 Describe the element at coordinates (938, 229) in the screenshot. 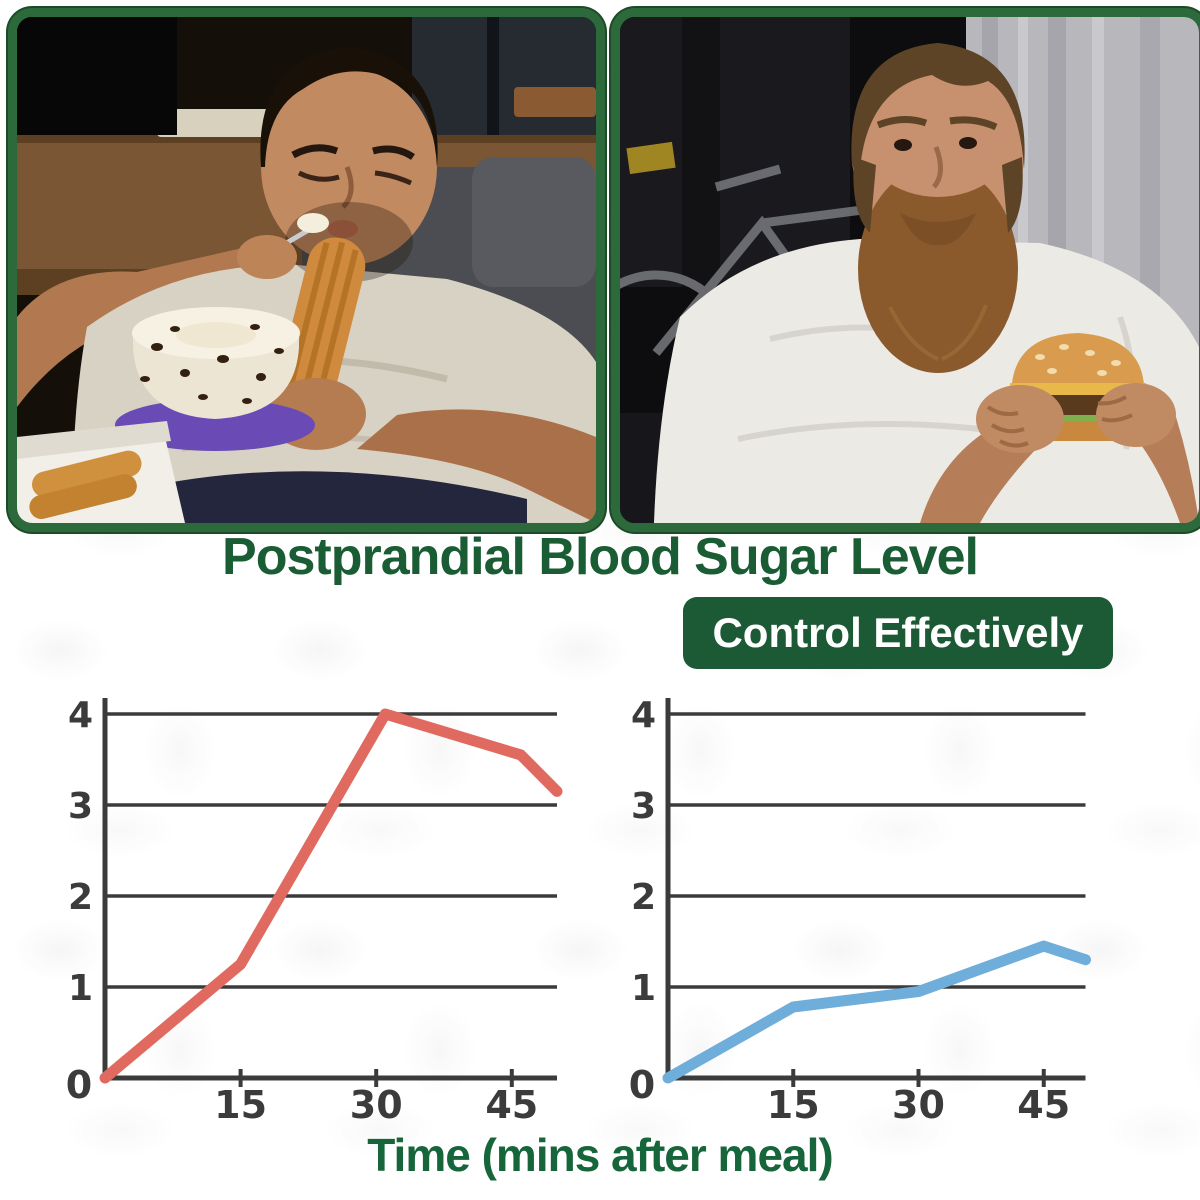

I see `mustache` at that location.